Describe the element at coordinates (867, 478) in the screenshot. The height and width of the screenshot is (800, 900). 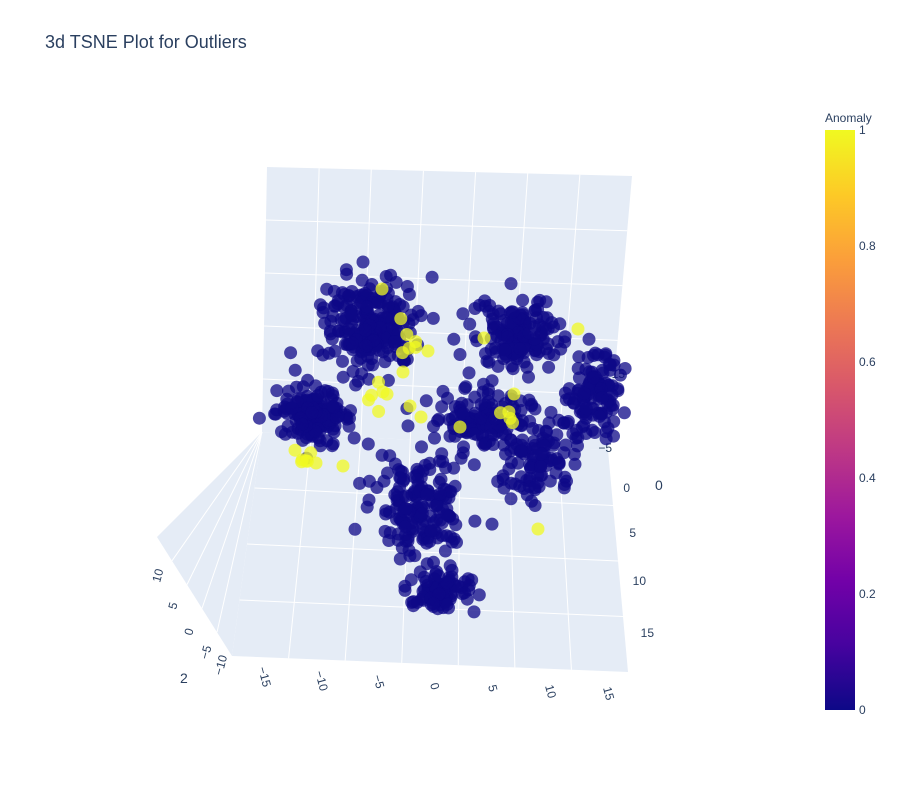
I see `colorbar-tick: 0.4` at that location.